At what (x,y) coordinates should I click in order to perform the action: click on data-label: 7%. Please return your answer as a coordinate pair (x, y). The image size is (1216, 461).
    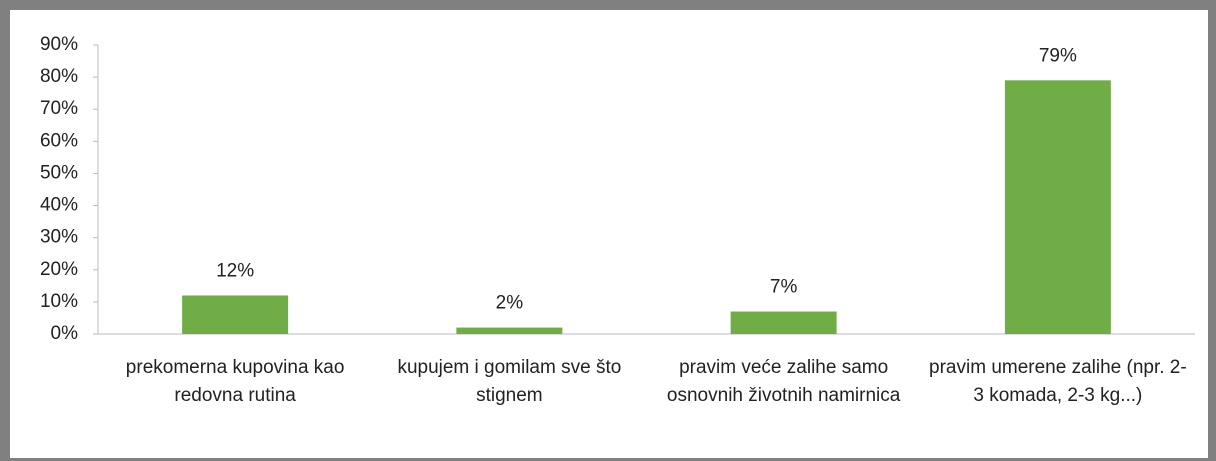
    Looking at the image, I should click on (784, 287).